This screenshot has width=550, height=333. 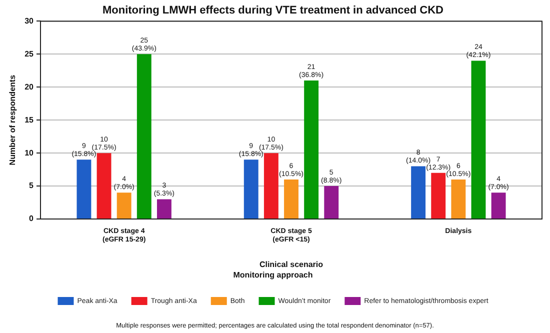 I want to click on y-tick-label: 0, so click(x=31, y=219).